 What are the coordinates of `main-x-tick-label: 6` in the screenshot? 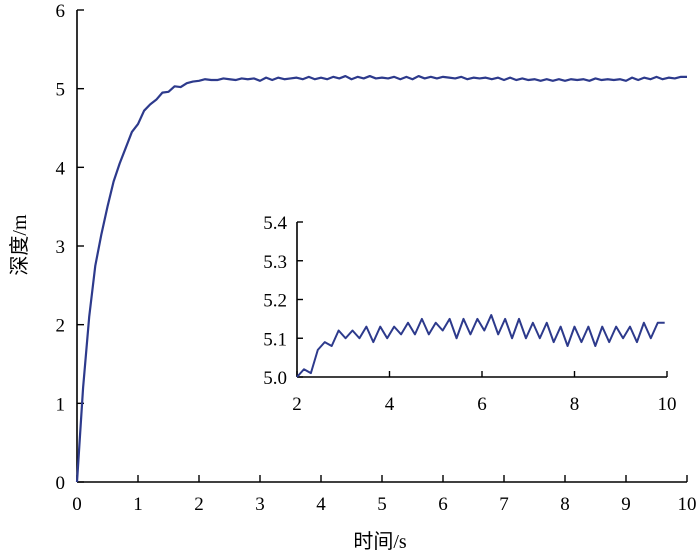 It's located at (443, 504).